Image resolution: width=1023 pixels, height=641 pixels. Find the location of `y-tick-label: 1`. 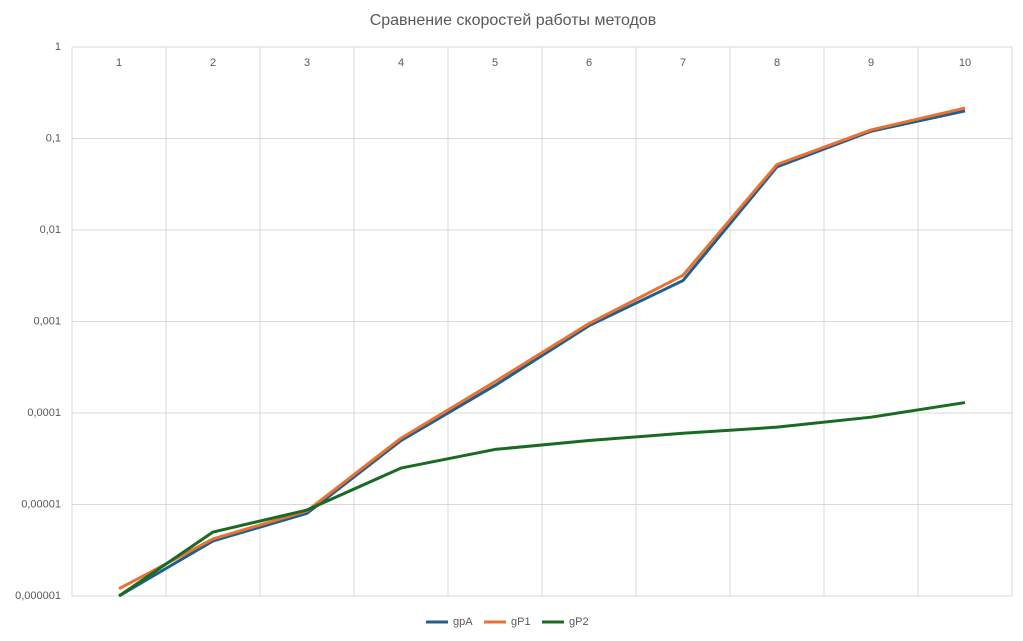

y-tick-label: 1 is located at coordinates (58, 47).